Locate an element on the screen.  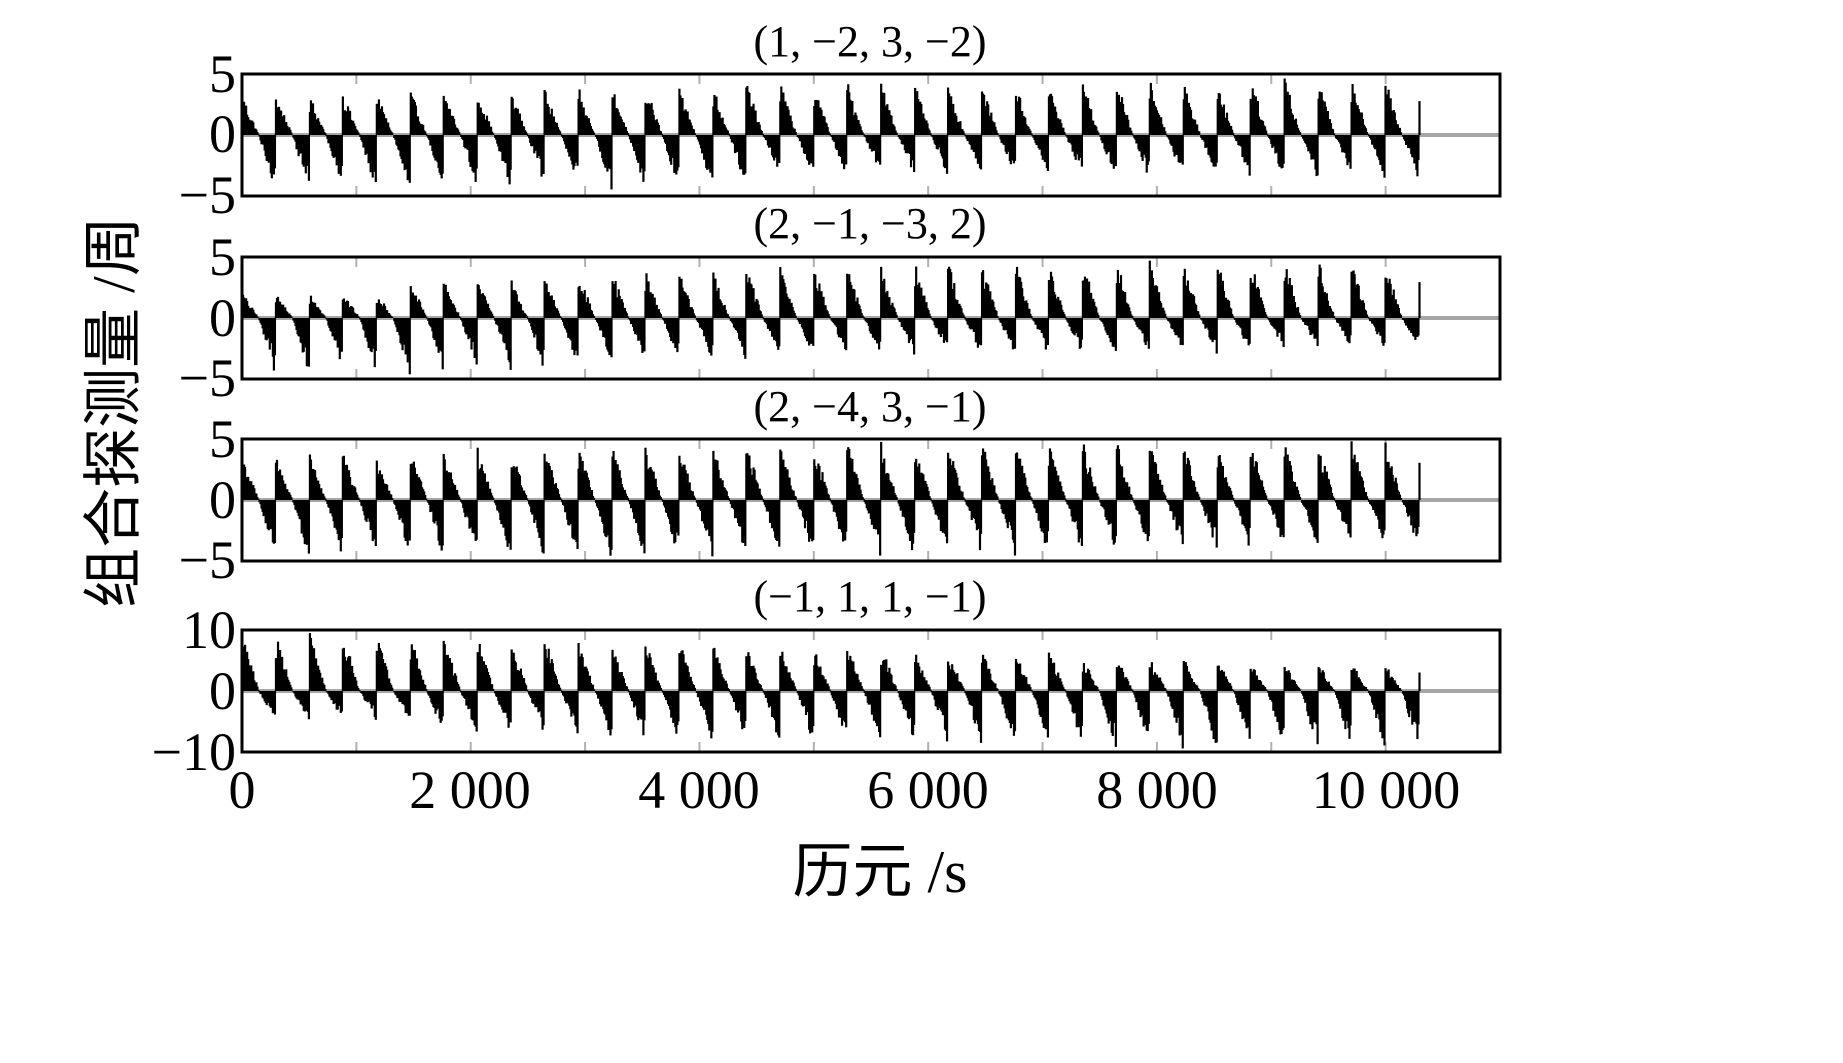
panel-3-frame is located at coordinates (871, 500).